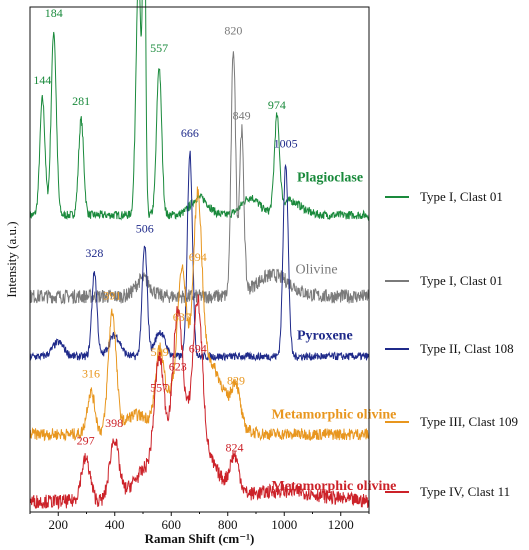 Image resolution: width=529 pixels, height=550 pixels. Describe the element at coordinates (86, 441) in the screenshot. I see `peak-label: 297` at that location.